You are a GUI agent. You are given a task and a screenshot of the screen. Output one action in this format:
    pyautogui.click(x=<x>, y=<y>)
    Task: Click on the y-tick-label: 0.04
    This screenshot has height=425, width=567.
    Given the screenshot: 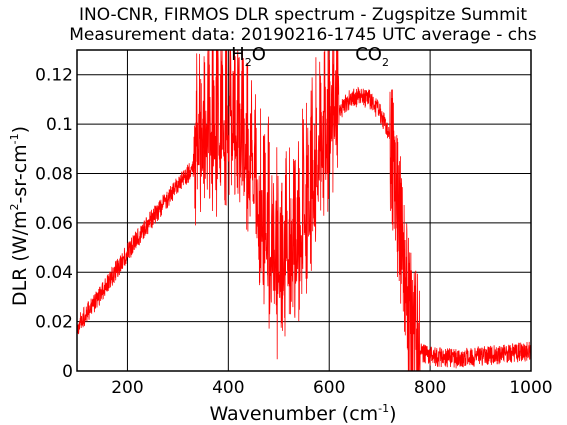 What is the action you would take?
    pyautogui.click(x=54, y=273)
    